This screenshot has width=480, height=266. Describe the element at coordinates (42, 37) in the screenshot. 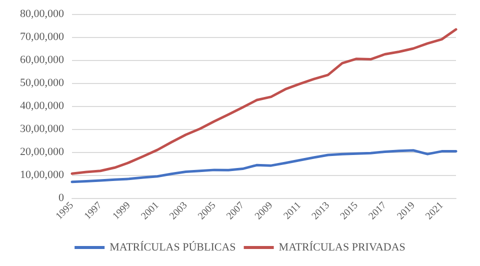

I see `y-tick-label: 70,00,000` at that location.